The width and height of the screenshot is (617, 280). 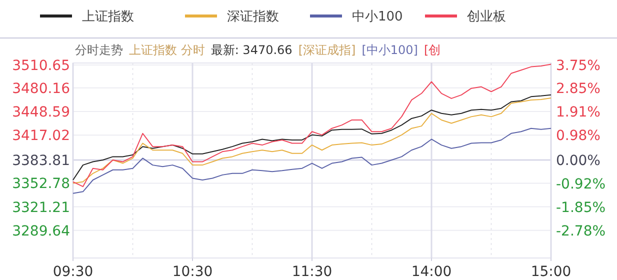 I want to click on y-tick-label: 3448.59, so click(x=41, y=112).